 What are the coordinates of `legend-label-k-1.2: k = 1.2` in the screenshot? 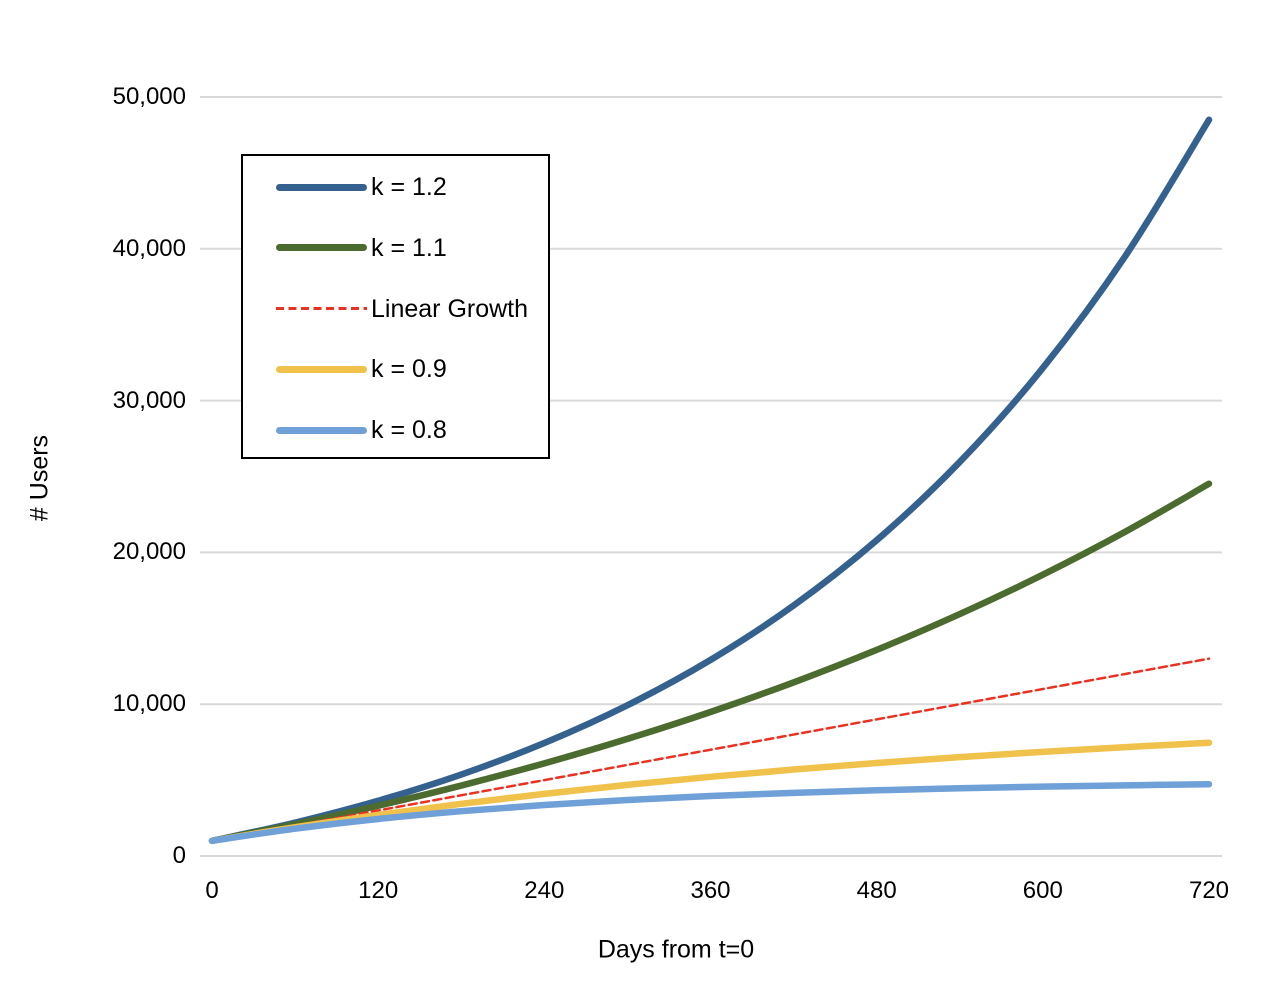 It's located at (409, 187).